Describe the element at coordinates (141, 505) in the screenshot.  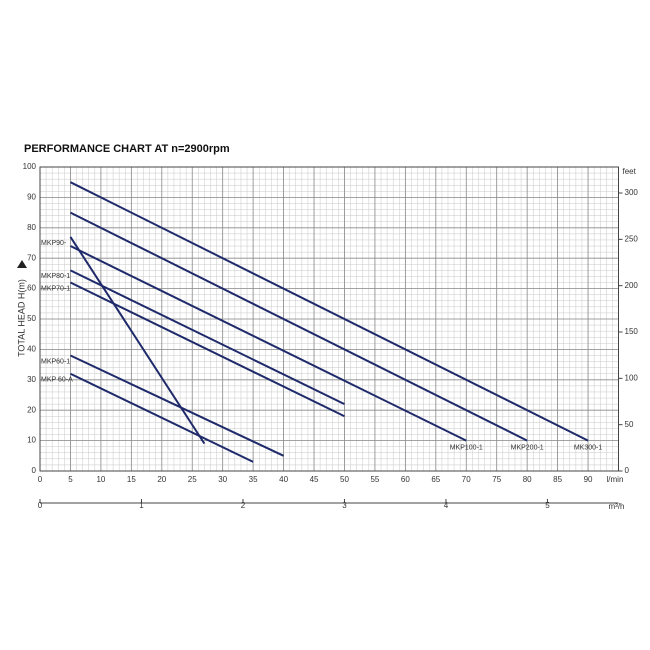
I see `x2-tick-label: 1` at that location.